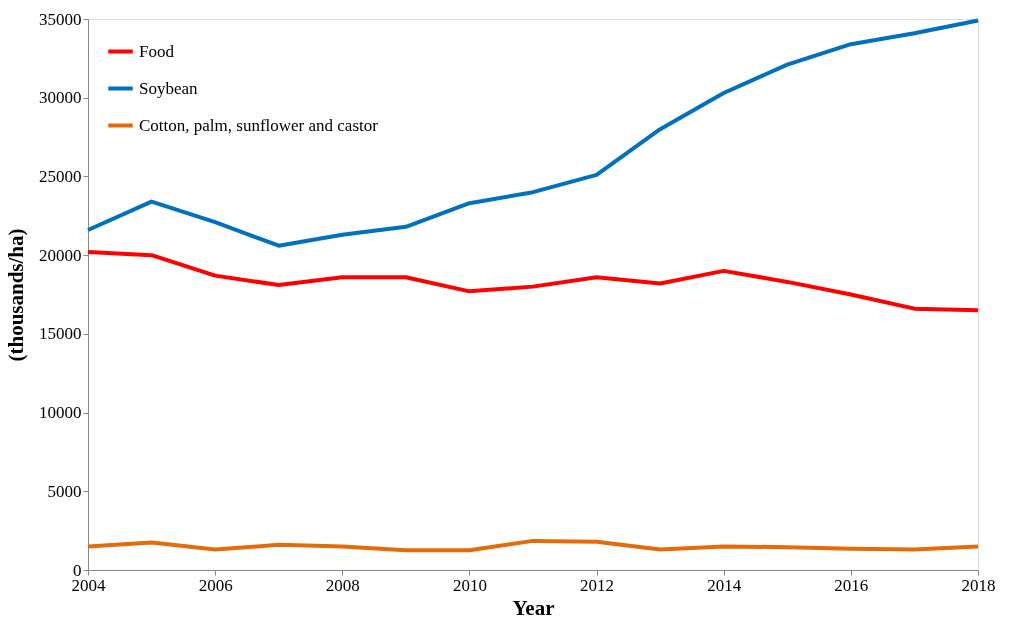 Image resolution: width=1025 pixels, height=623 pixels. Describe the element at coordinates (469, 585) in the screenshot. I see `x-tick-label: 2010` at that location.